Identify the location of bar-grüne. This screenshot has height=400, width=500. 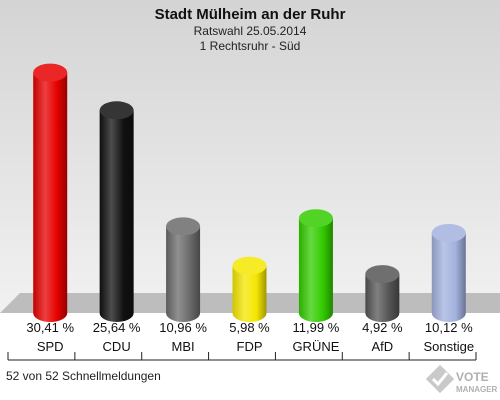
(315, 265).